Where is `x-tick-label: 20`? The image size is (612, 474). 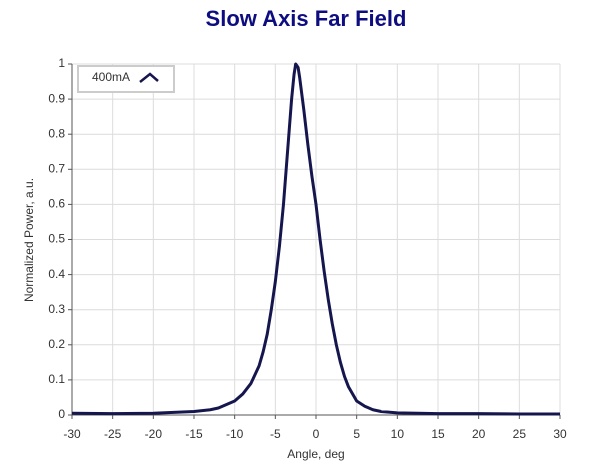 x-tick-label: 20 is located at coordinates (479, 434).